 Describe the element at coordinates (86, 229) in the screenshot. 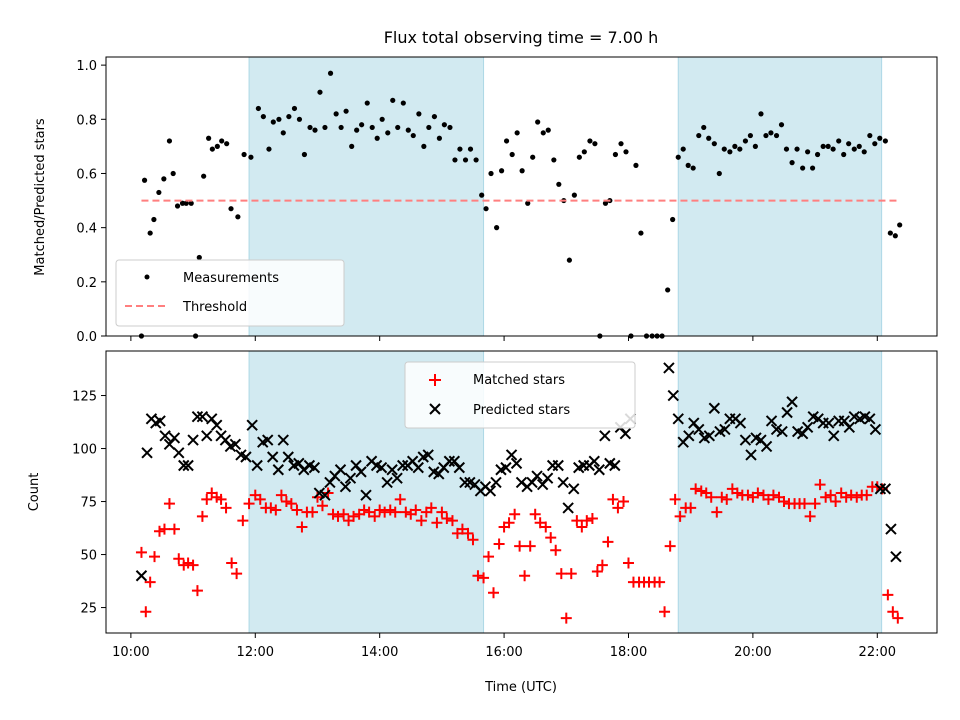

I see `top-y-tick-label: 0.4` at that location.